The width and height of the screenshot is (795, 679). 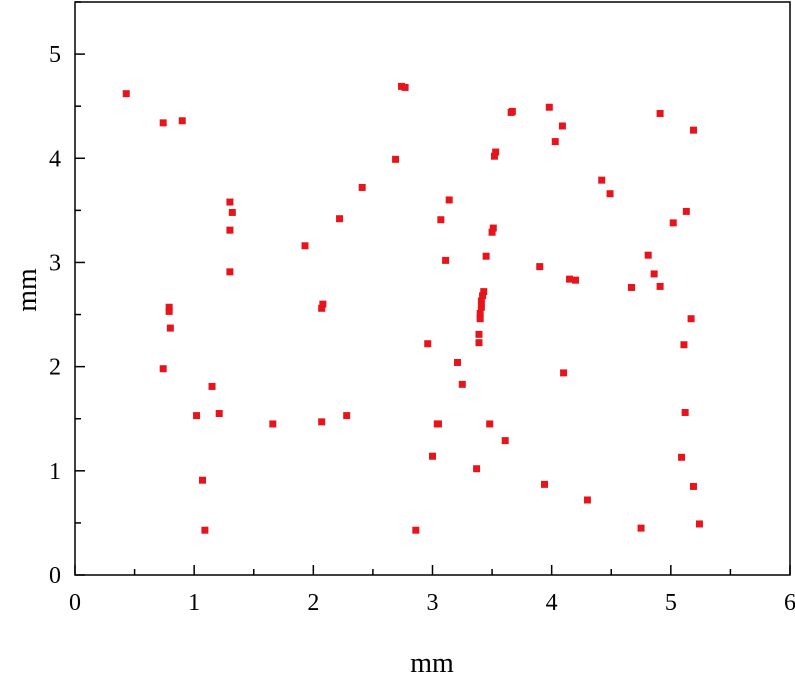 What do you see at coordinates (75, 603) in the screenshot?
I see `x-tick-label: 0` at bounding box center [75, 603].